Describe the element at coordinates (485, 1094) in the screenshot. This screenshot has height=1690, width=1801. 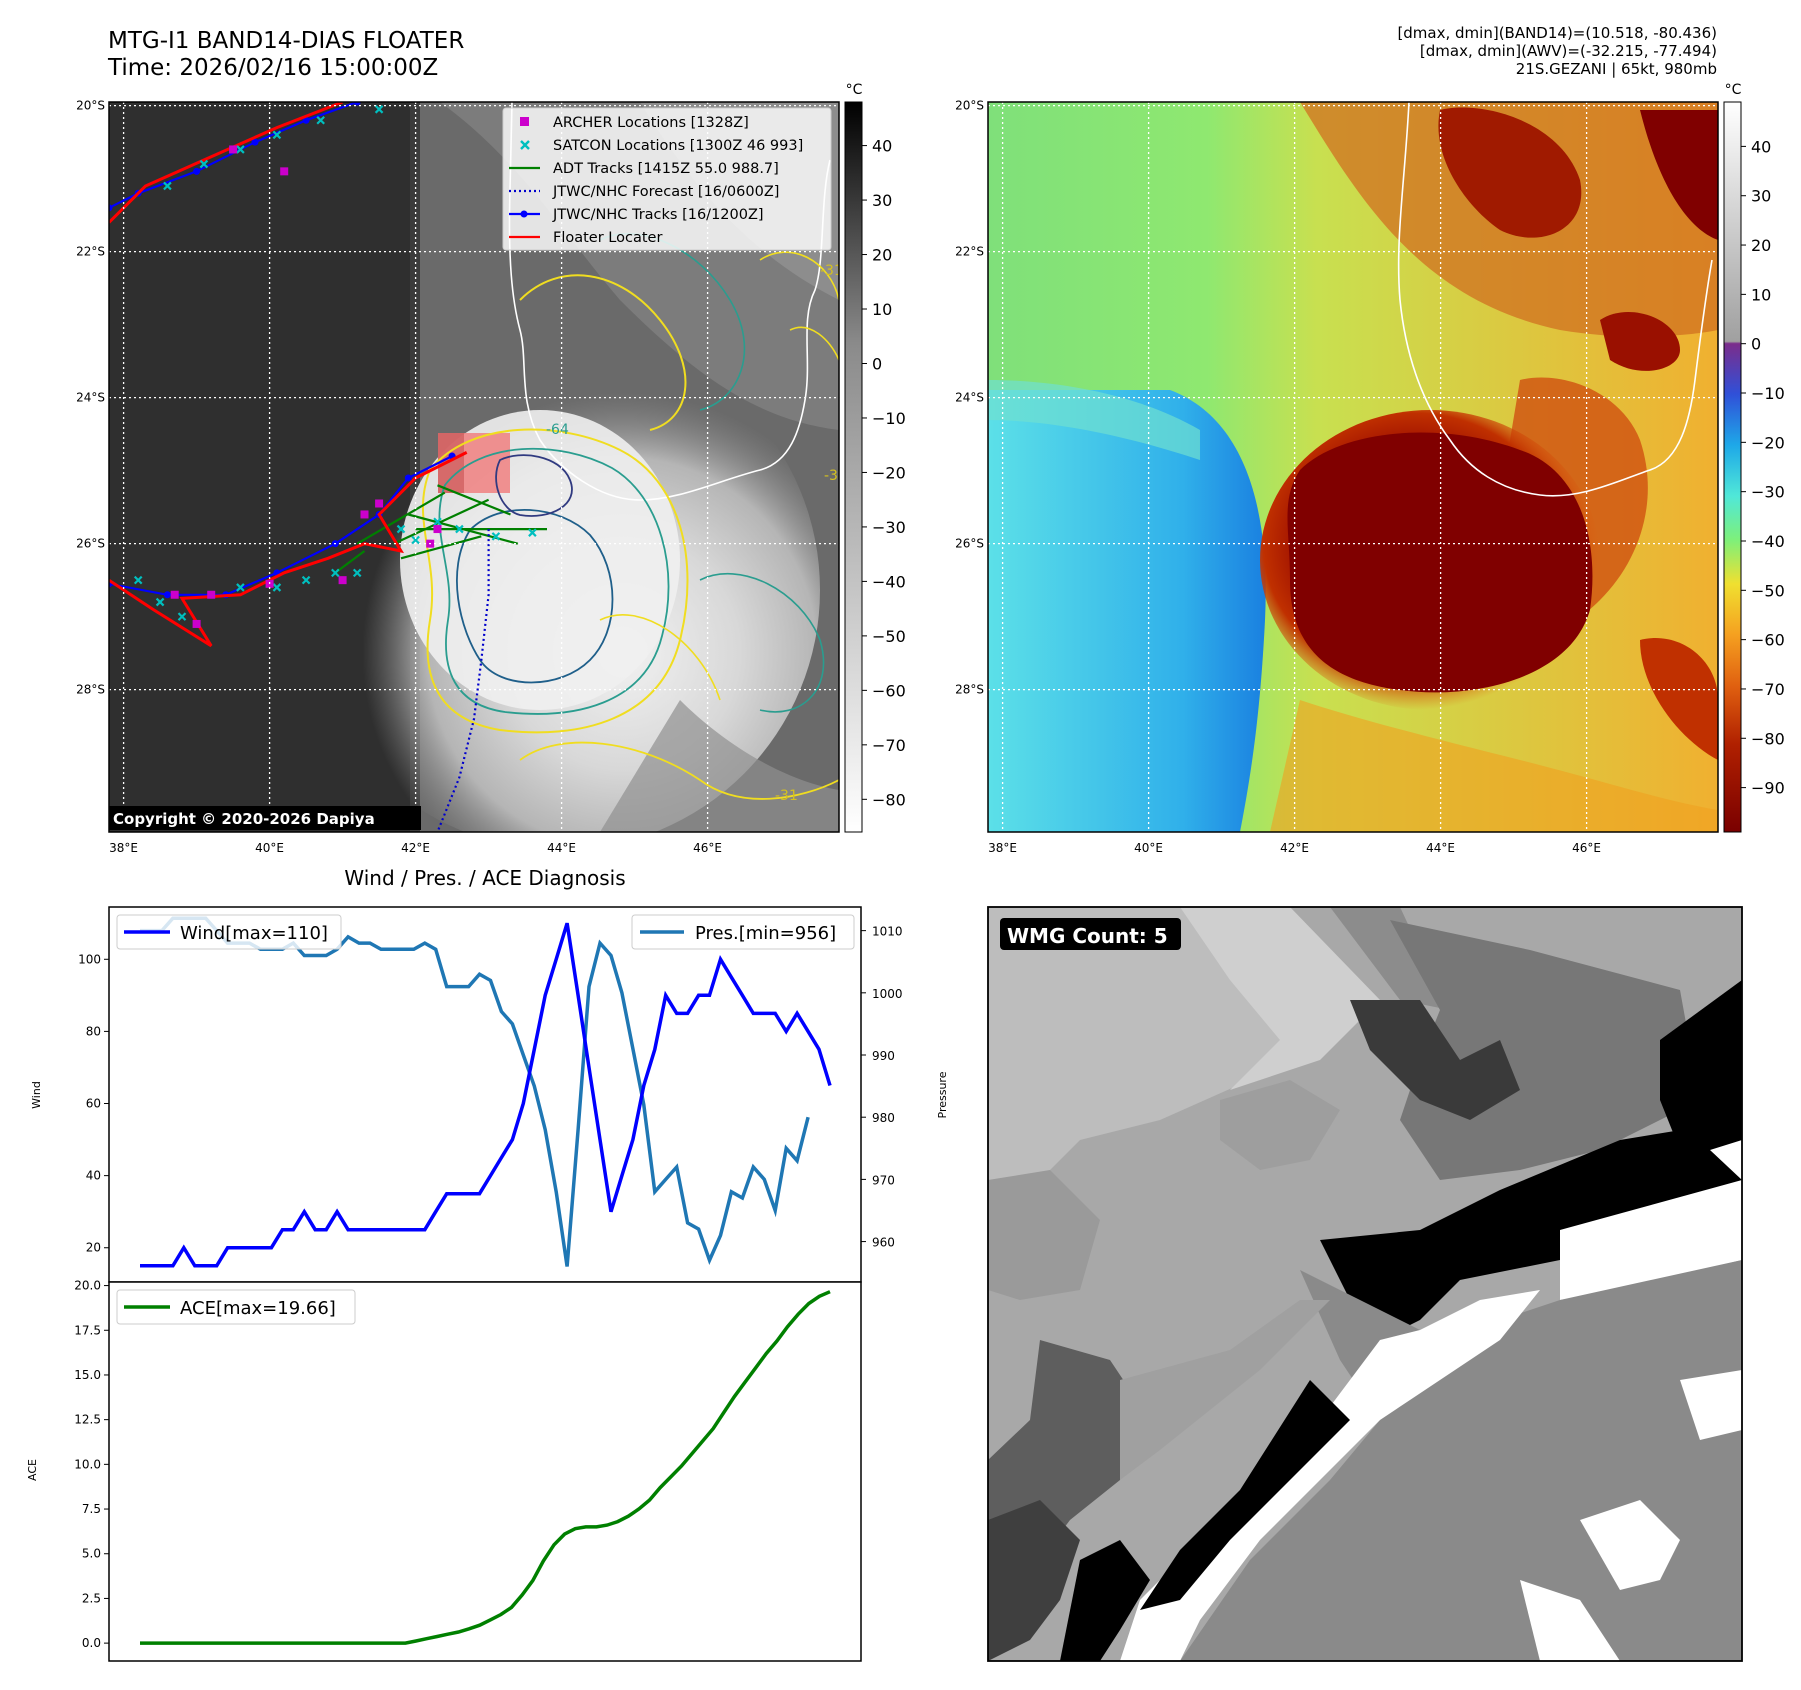
I see `wind-plot-frame` at that location.